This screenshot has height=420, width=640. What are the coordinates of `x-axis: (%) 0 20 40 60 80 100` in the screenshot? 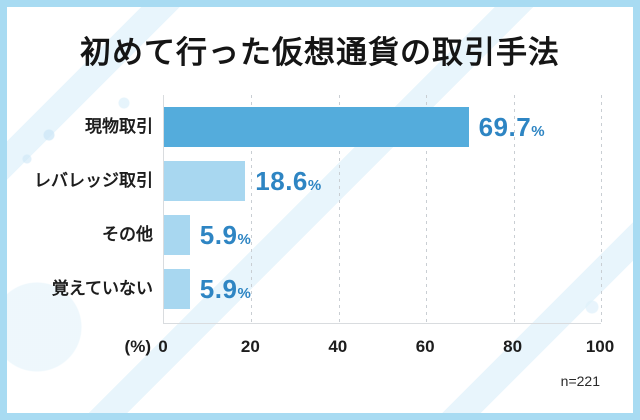 It's located at (370, 347).